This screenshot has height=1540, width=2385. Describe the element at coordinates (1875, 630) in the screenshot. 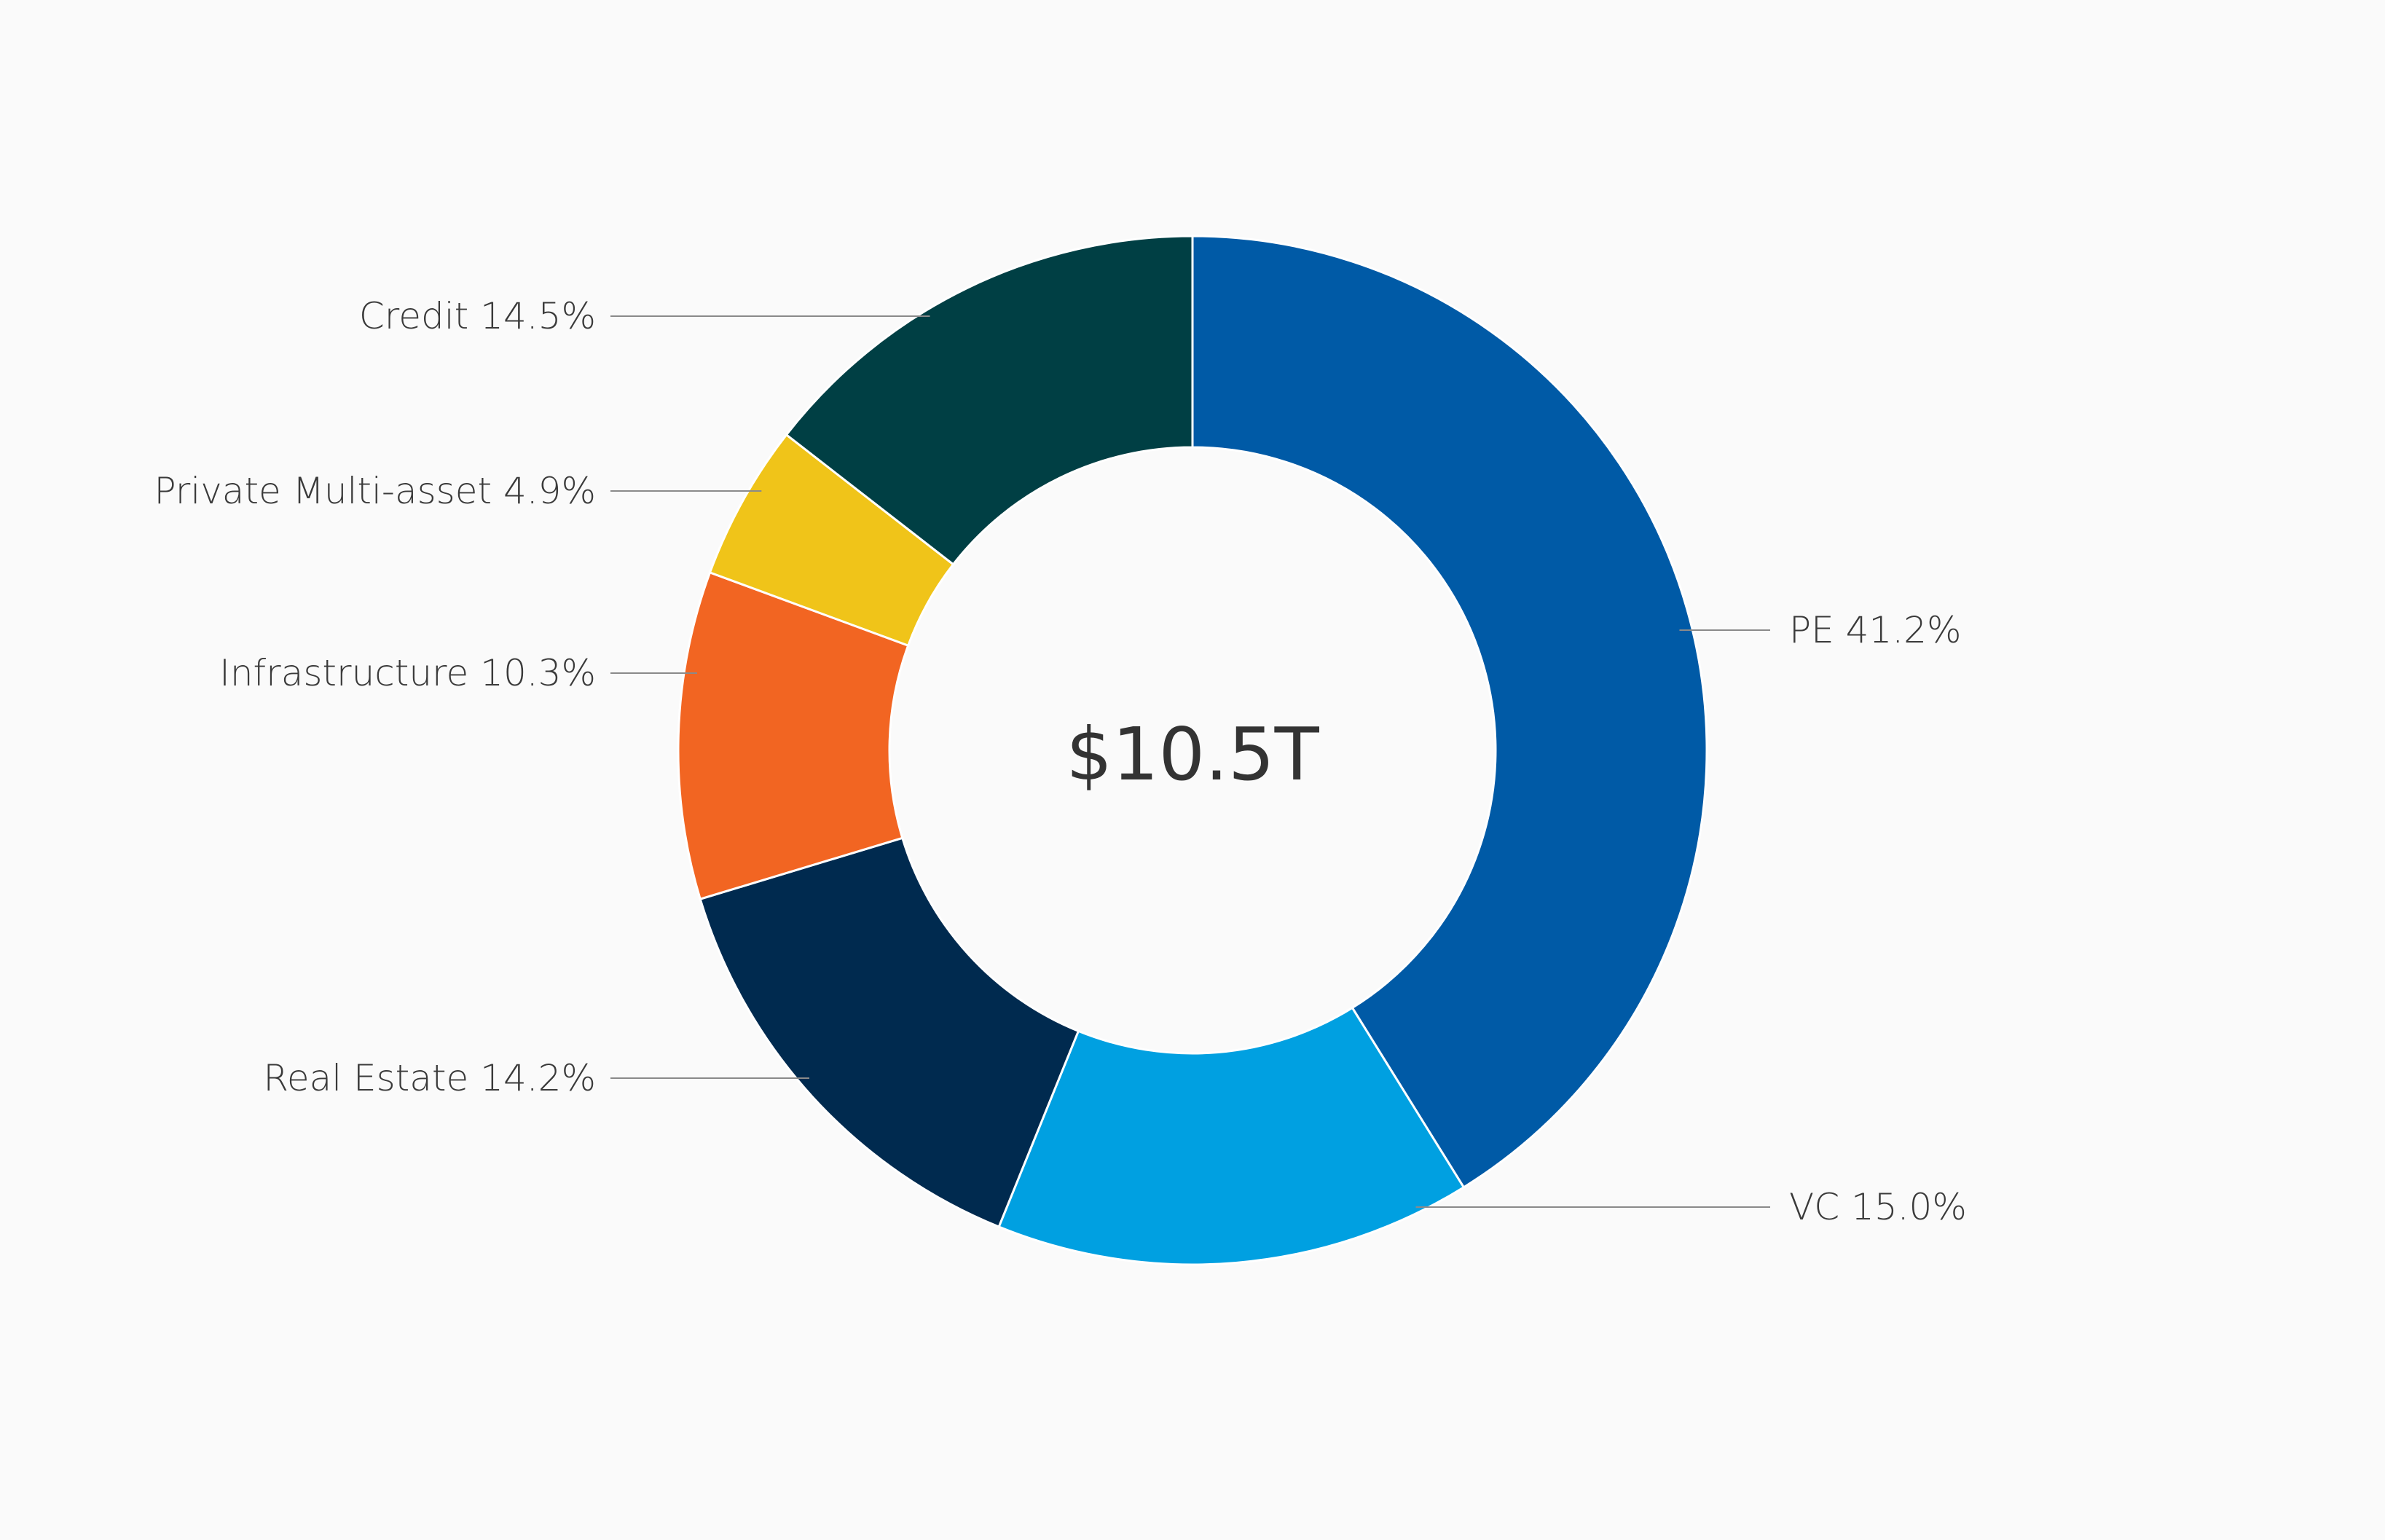

I see `label-pe: PE 41.2%` at that location.